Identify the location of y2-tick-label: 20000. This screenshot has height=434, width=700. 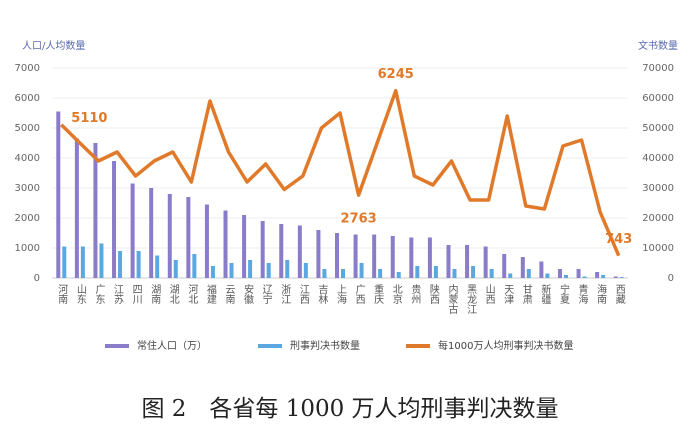
(658, 218).